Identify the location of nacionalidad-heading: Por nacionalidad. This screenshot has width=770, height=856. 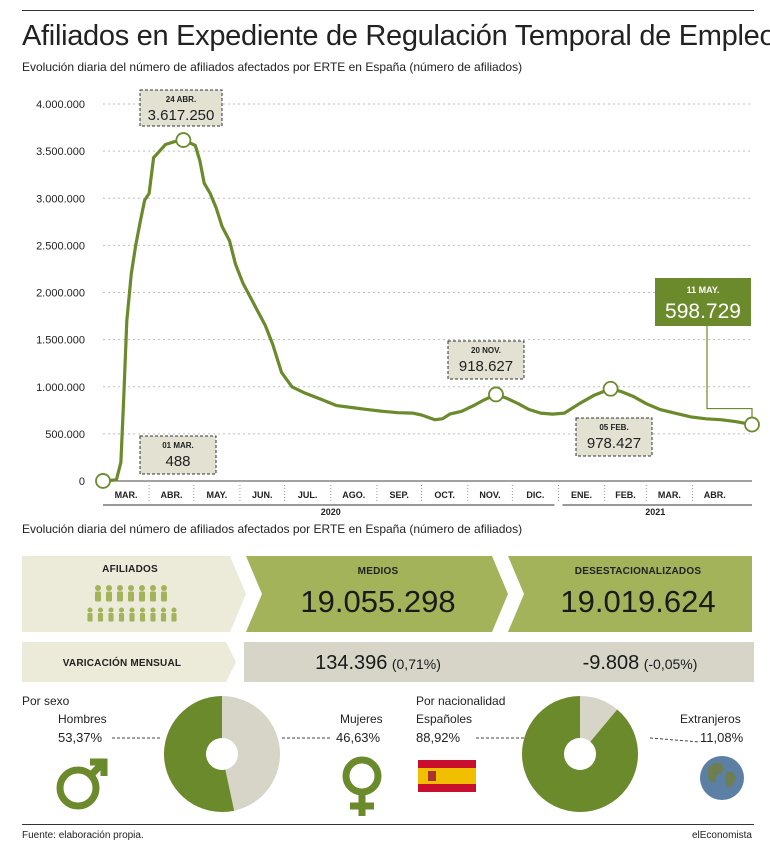
(461, 701).